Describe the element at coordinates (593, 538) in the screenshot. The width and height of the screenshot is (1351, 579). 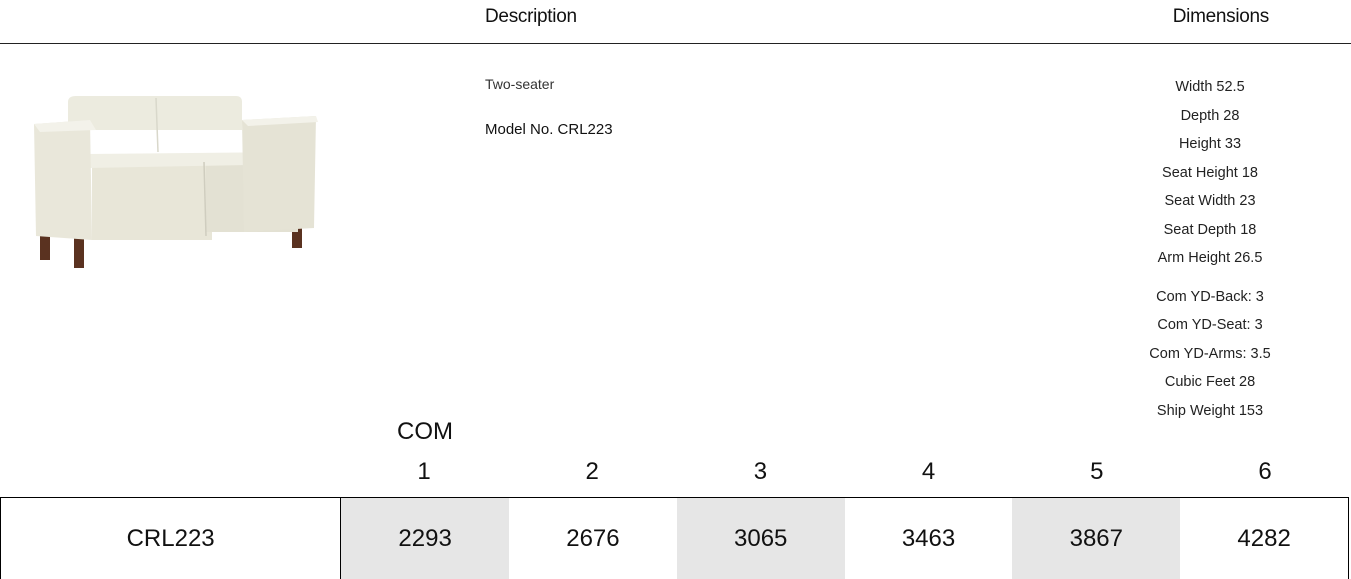
I see `price-cell: 2676` at that location.